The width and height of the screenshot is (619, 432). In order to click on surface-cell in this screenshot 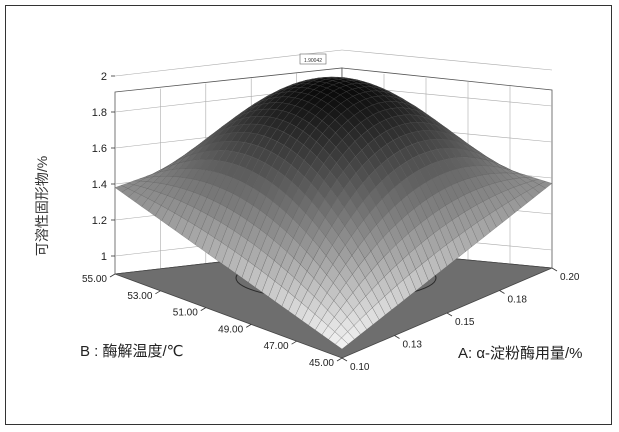, I will do `click(342, 343)`.